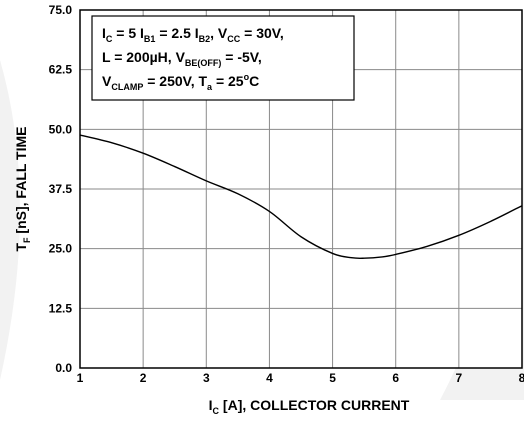  Describe the element at coordinates (211, 405) in the screenshot. I see `x-axis-title-main: I` at that location.